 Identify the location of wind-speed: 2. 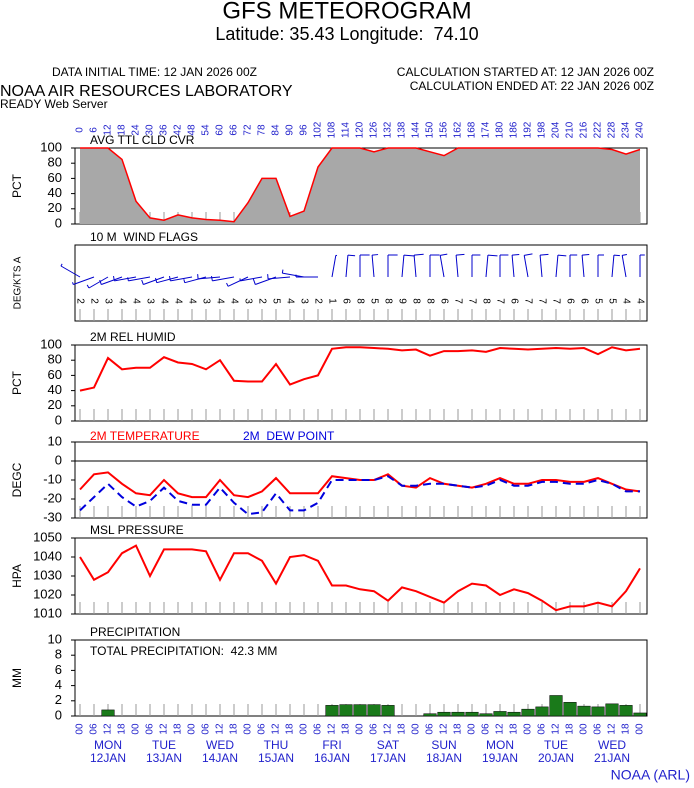
(261, 301).